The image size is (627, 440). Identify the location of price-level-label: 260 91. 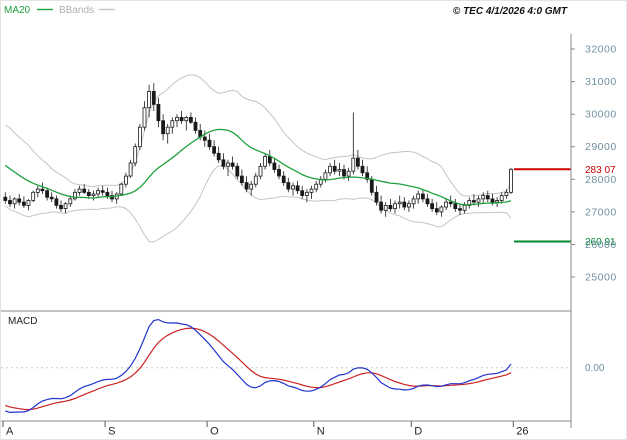
(600, 242).